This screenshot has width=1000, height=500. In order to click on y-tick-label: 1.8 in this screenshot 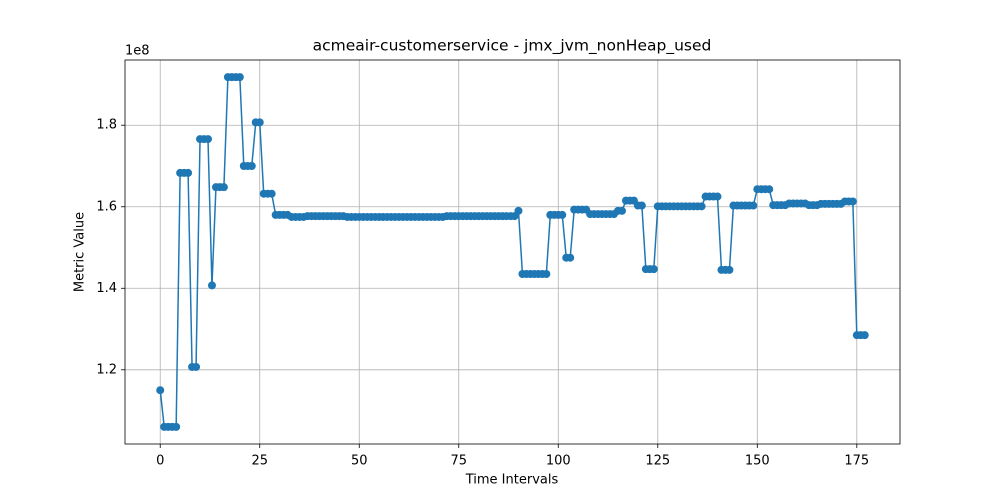, I will do `click(106, 125)`.